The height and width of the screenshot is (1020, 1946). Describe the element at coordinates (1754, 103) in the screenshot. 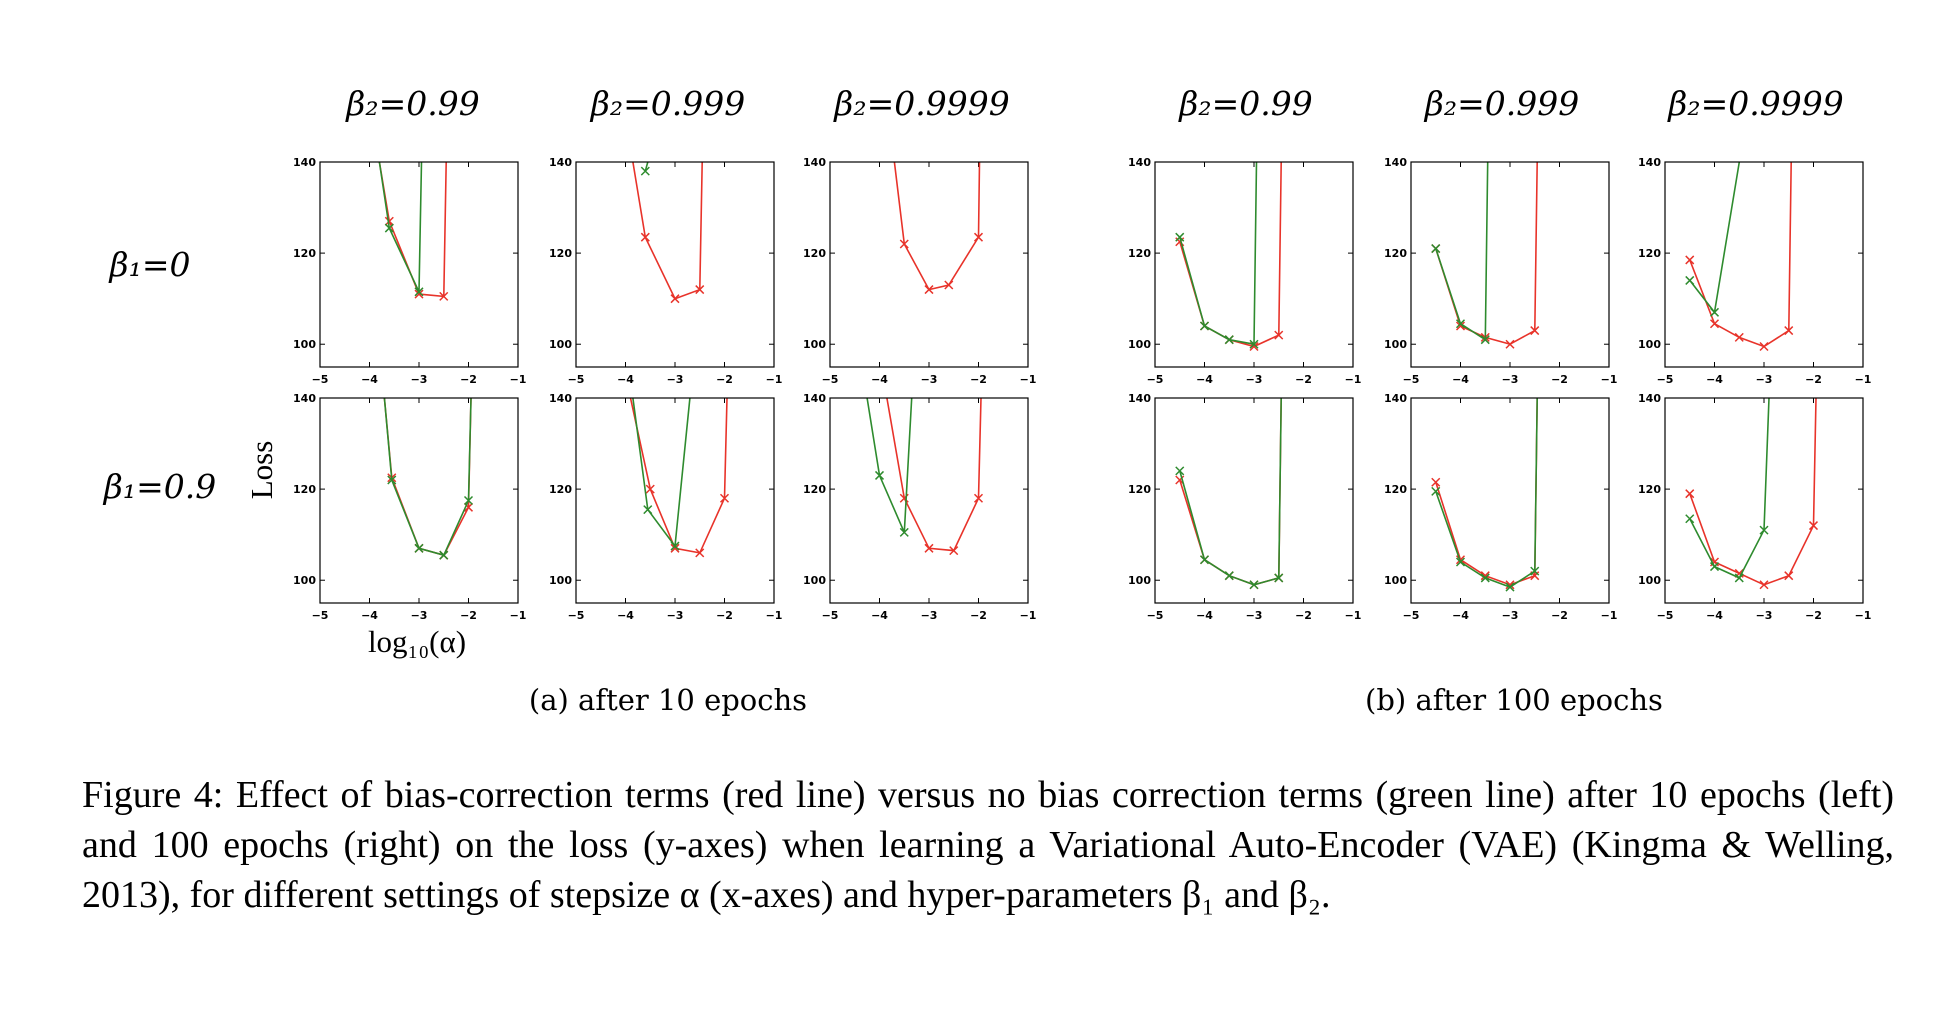

I see `beta2-label: β₂=0.9999` at that location.